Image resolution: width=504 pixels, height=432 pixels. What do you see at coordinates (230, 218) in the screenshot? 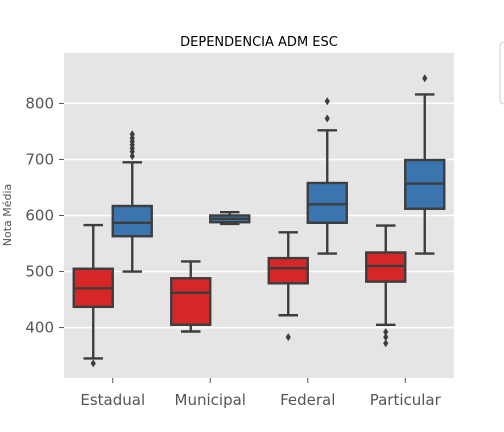
I see `box-blue-municipal` at bounding box center [230, 218].